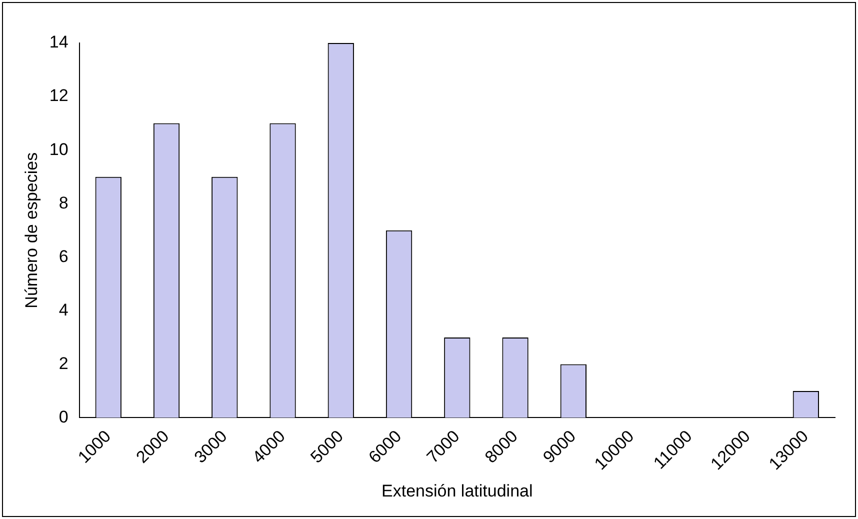 The height and width of the screenshot is (519, 858). What do you see at coordinates (63, 363) in the screenshot?
I see `y-tick-label: 2` at bounding box center [63, 363].